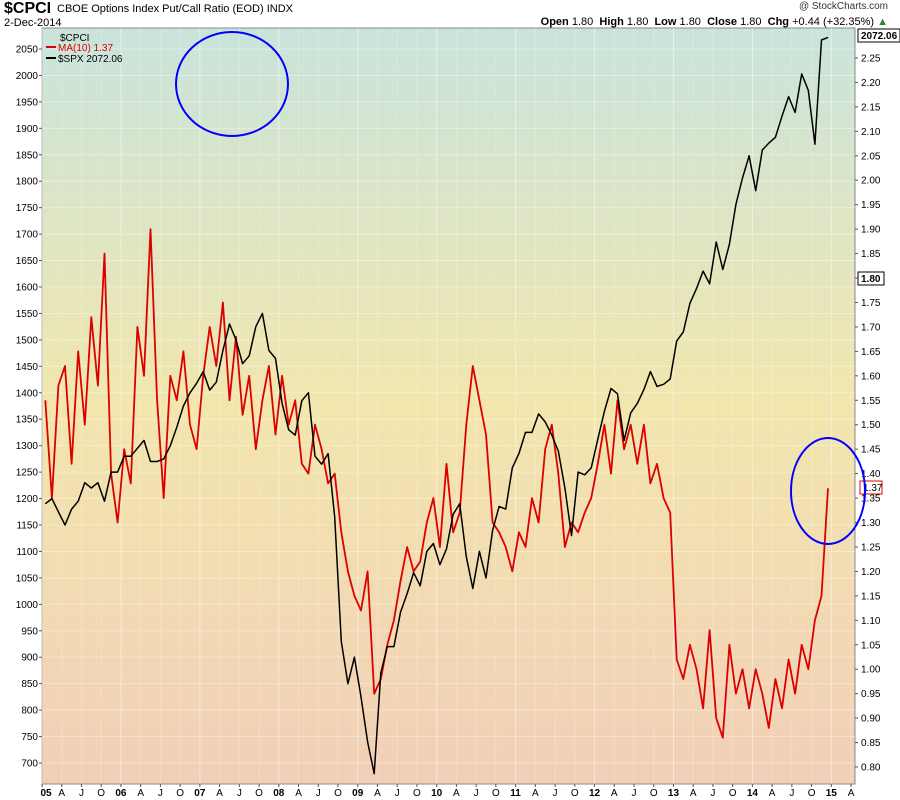  I want to click on right-tick-label: 0.95, so click(871, 694).